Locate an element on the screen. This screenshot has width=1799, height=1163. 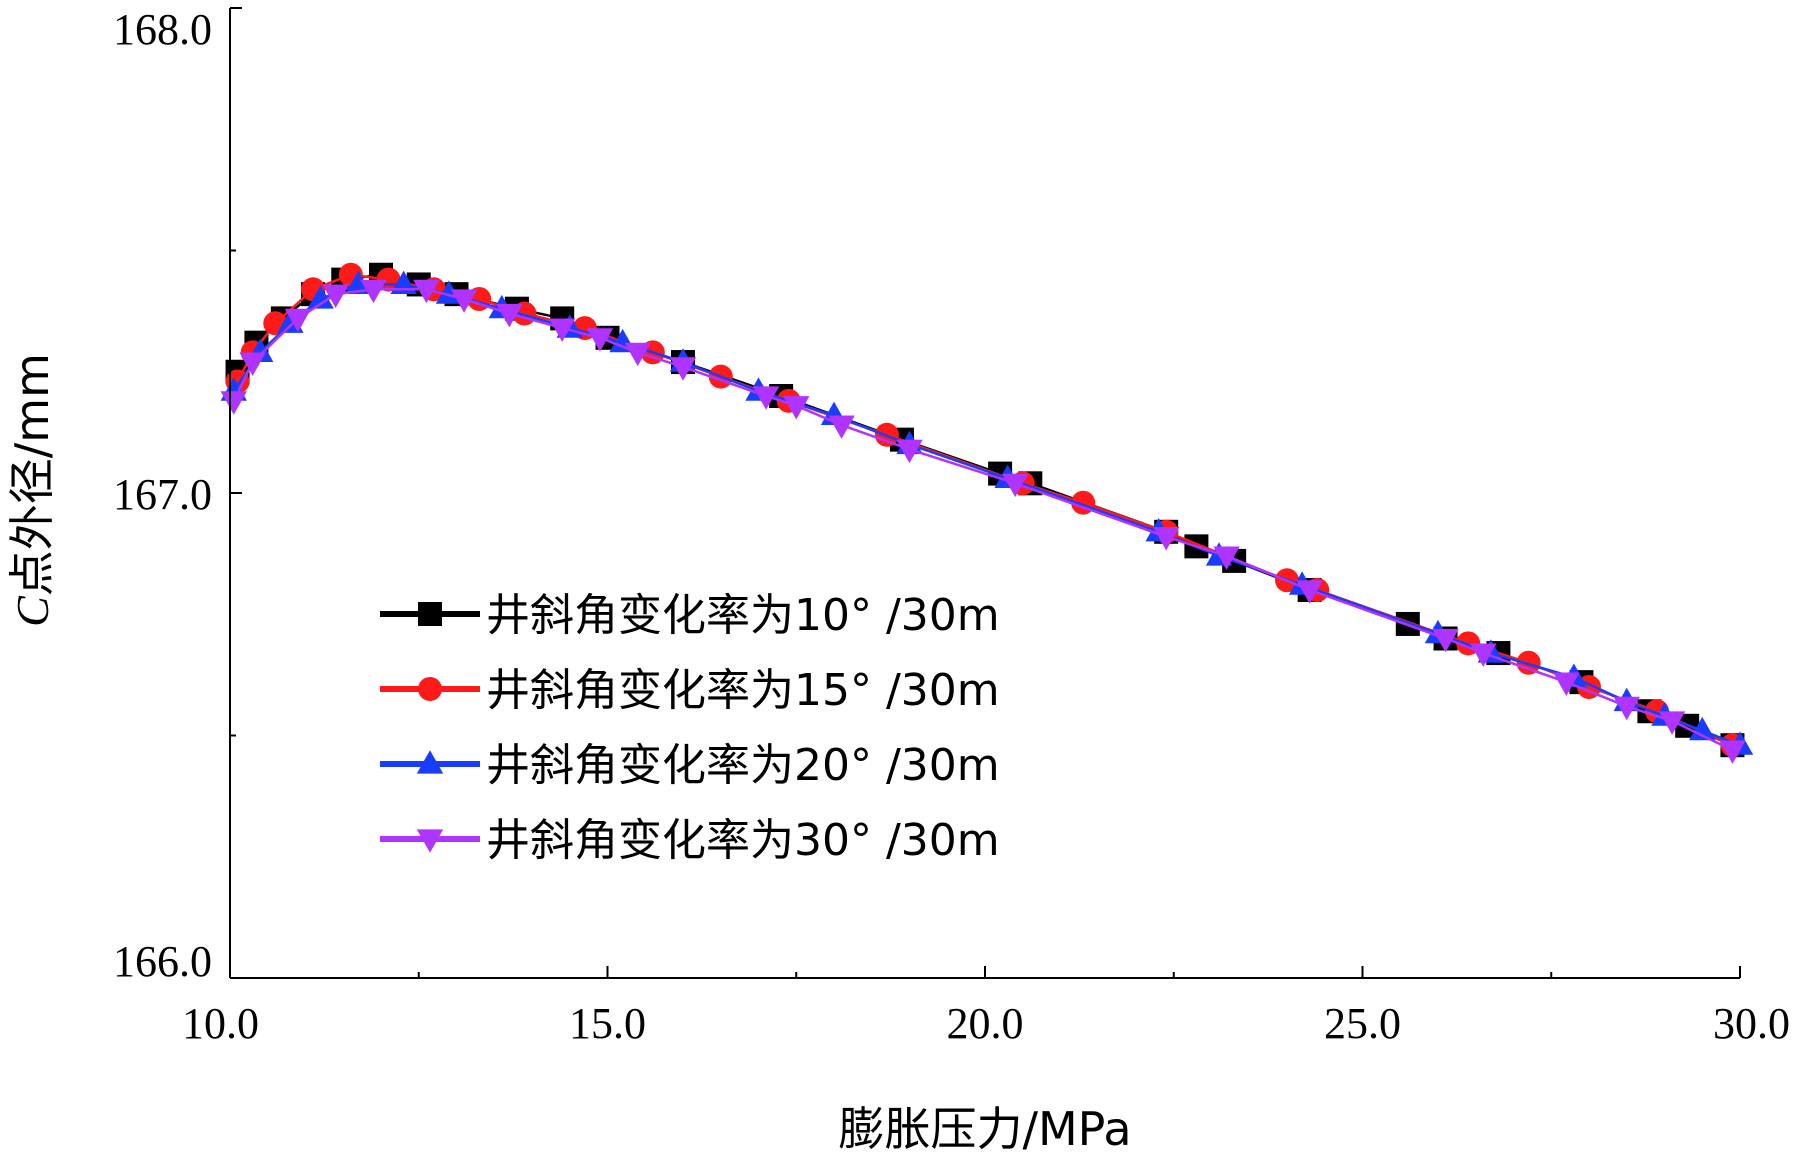
x-axis-title: 膨胀压力/MPa is located at coordinates (984, 1129).